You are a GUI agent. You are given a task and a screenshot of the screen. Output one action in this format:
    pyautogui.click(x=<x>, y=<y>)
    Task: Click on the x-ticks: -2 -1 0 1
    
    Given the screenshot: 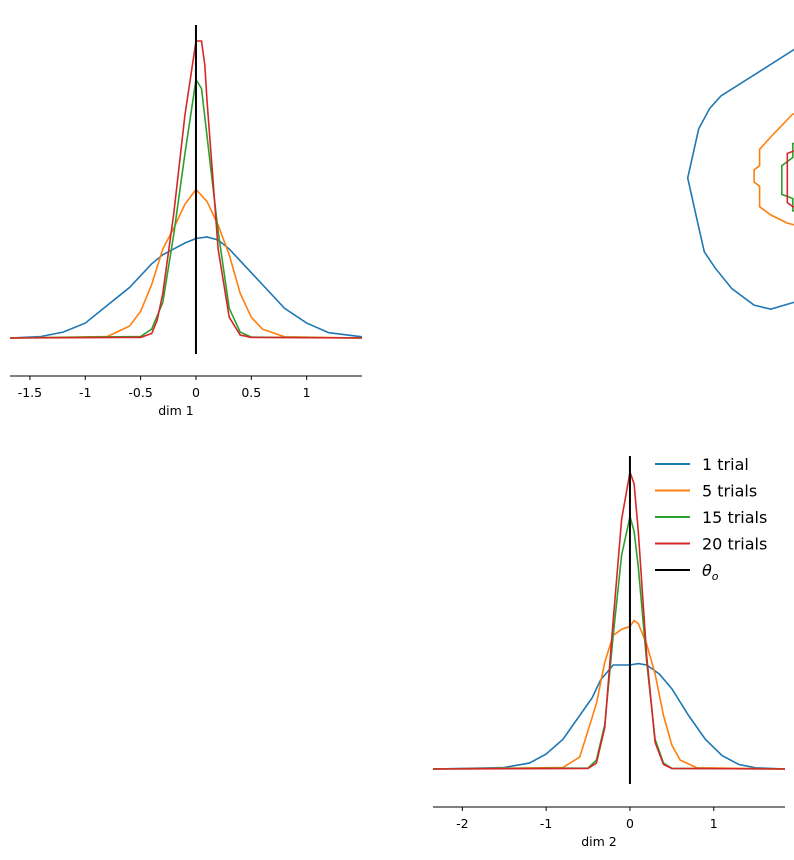 What is the action you would take?
    pyautogui.click(x=587, y=819)
    